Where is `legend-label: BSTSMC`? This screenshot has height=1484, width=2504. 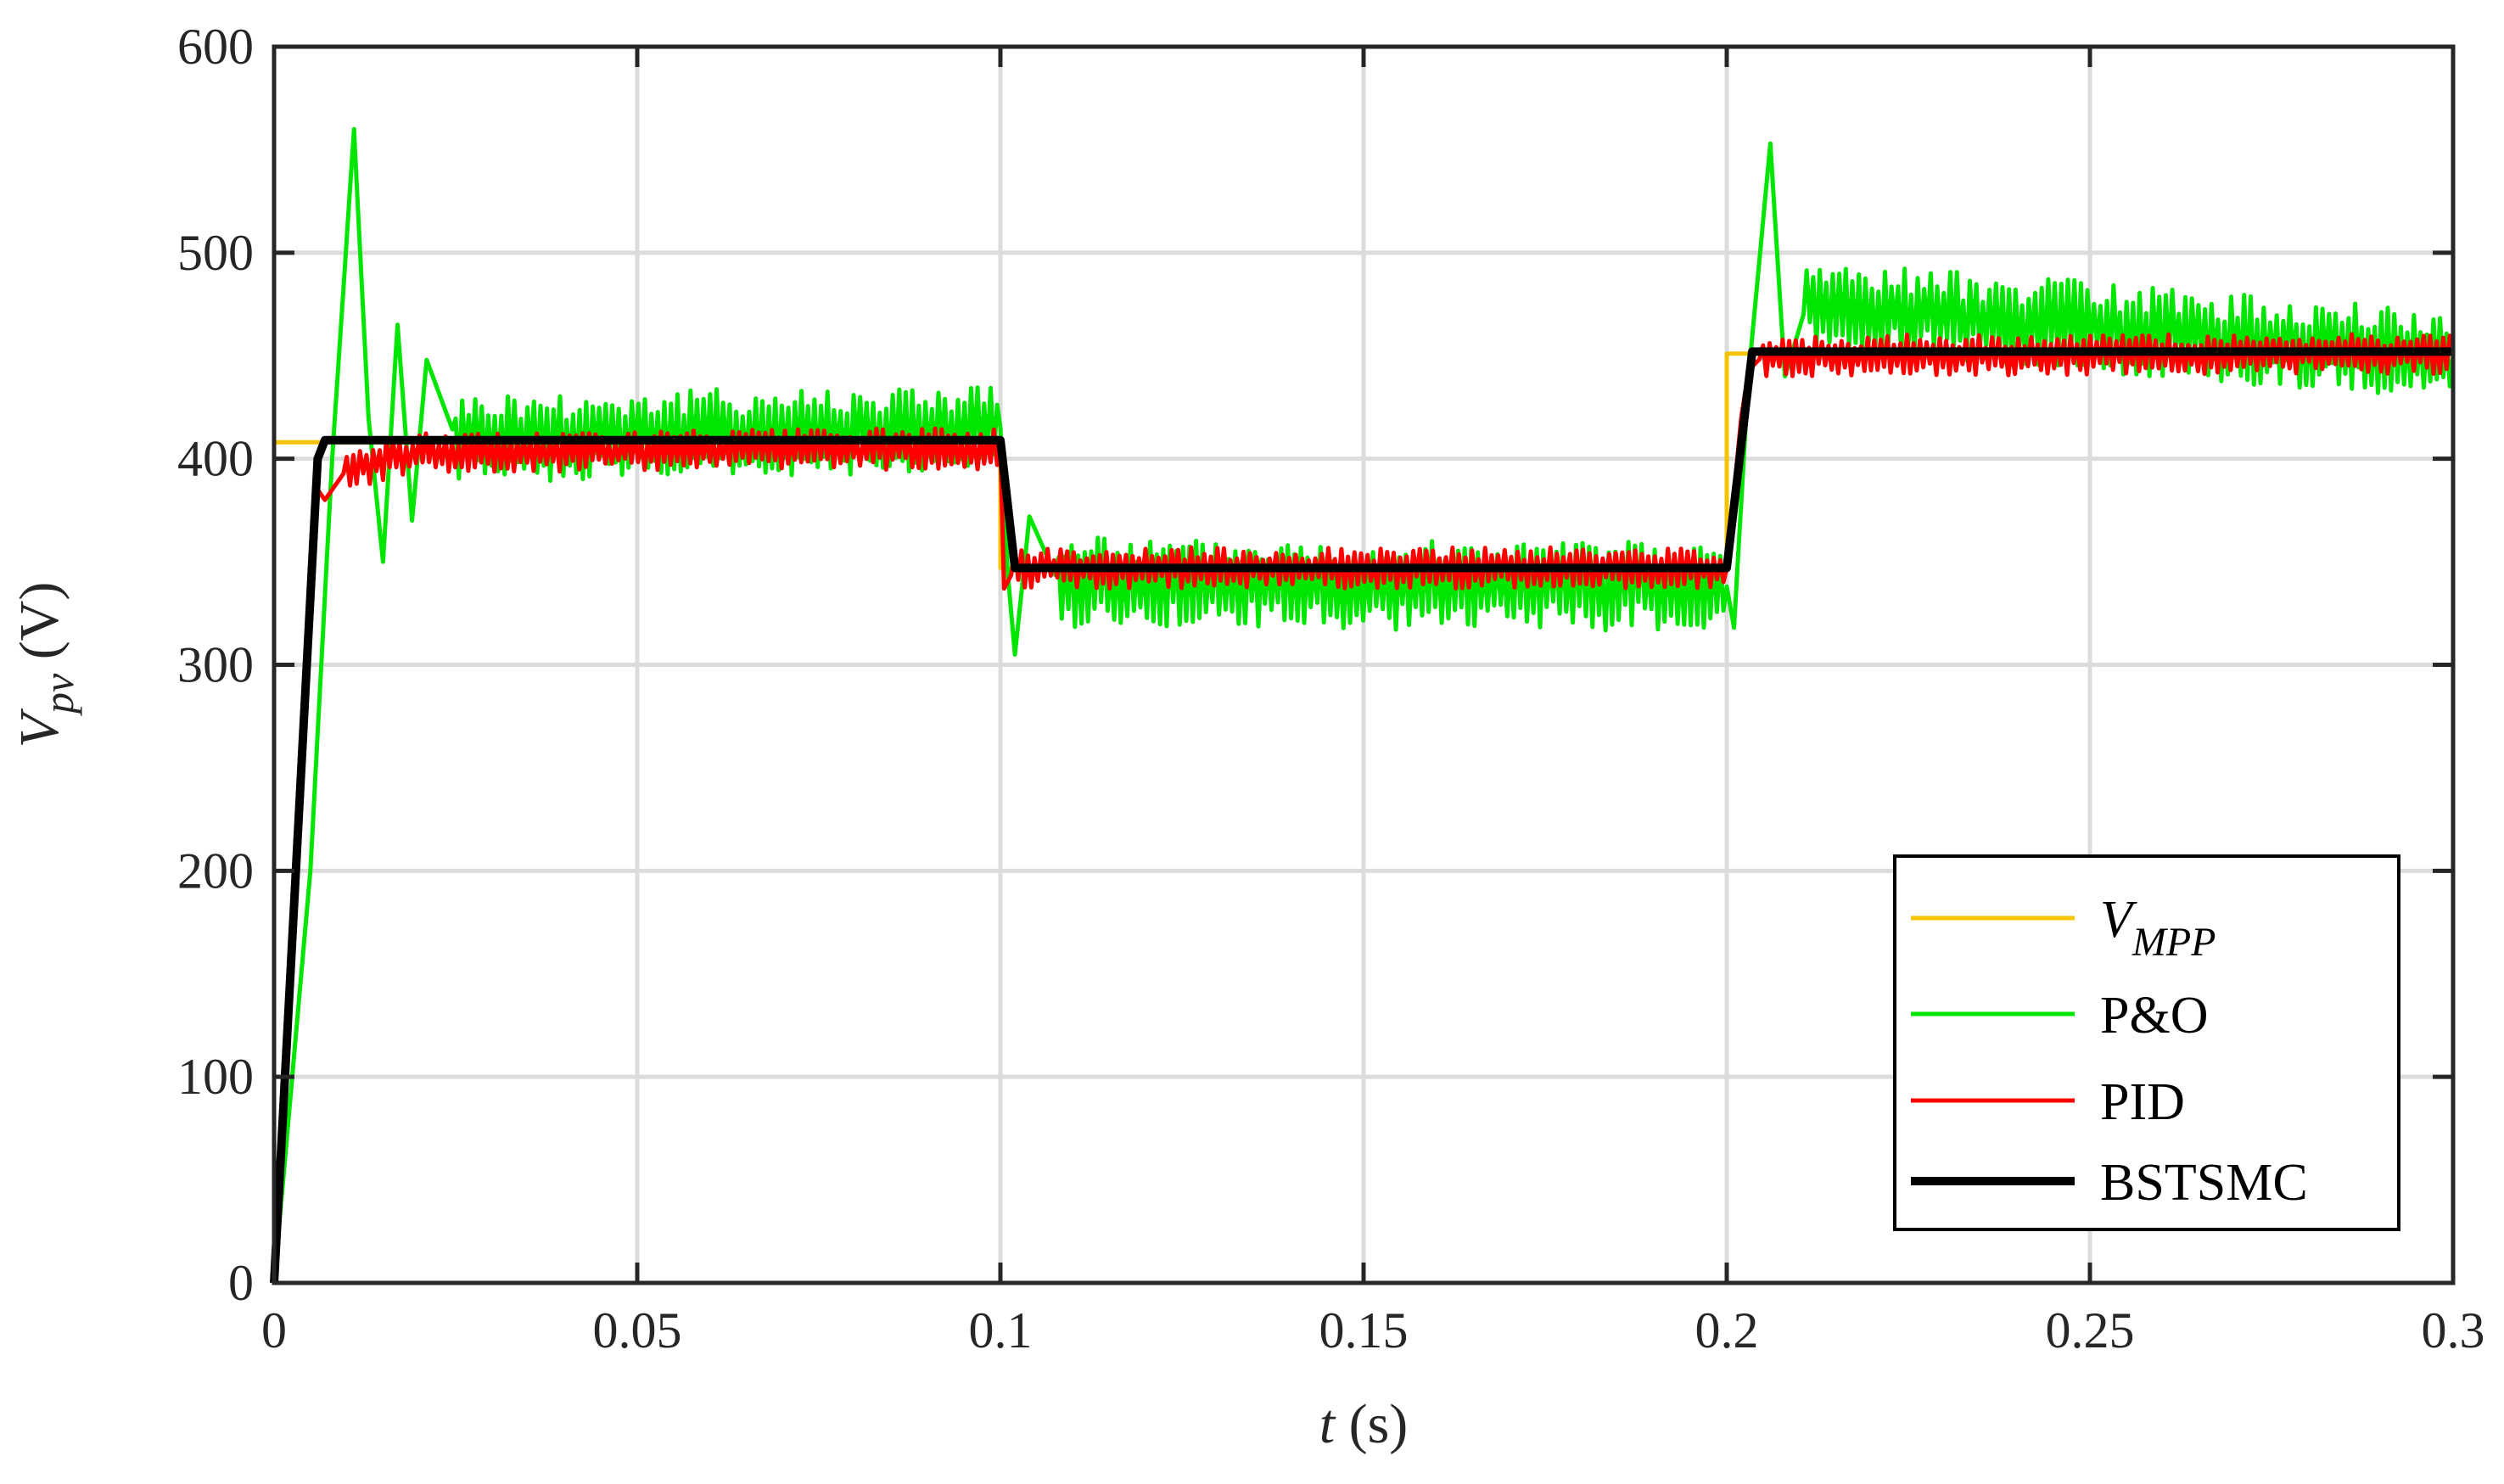 legend-label: BSTSMC is located at coordinates (2204, 1183).